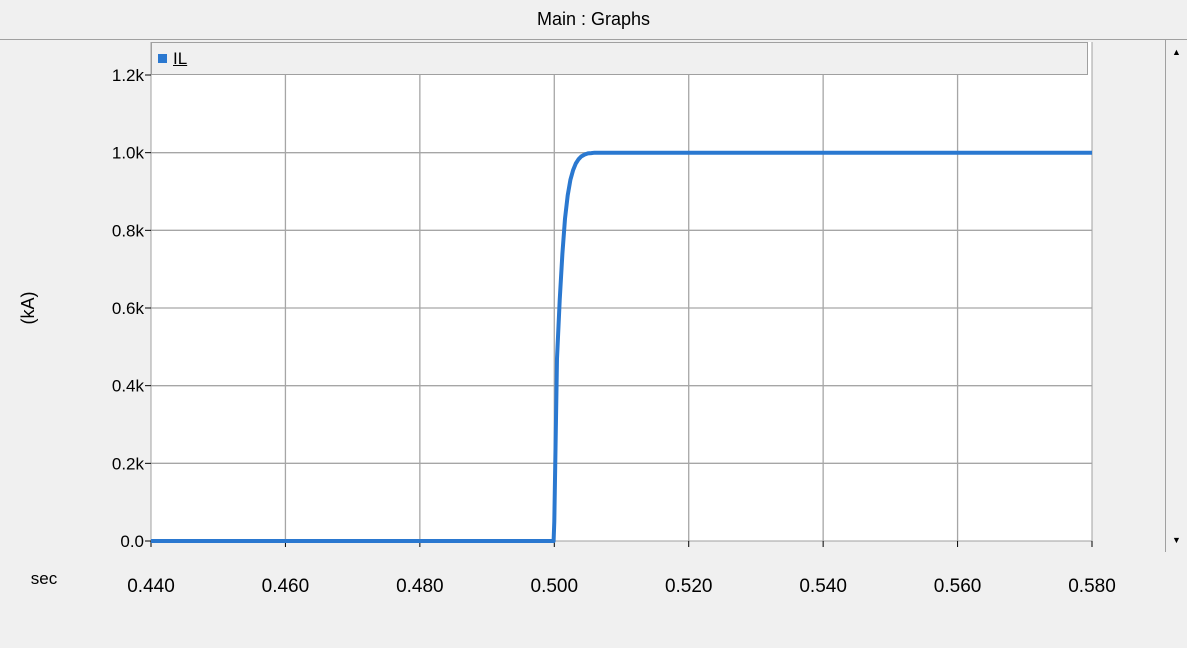 The image size is (1187, 648). Describe the element at coordinates (1176, 52) in the screenshot. I see `scroll-up-icon: ▲` at that location.